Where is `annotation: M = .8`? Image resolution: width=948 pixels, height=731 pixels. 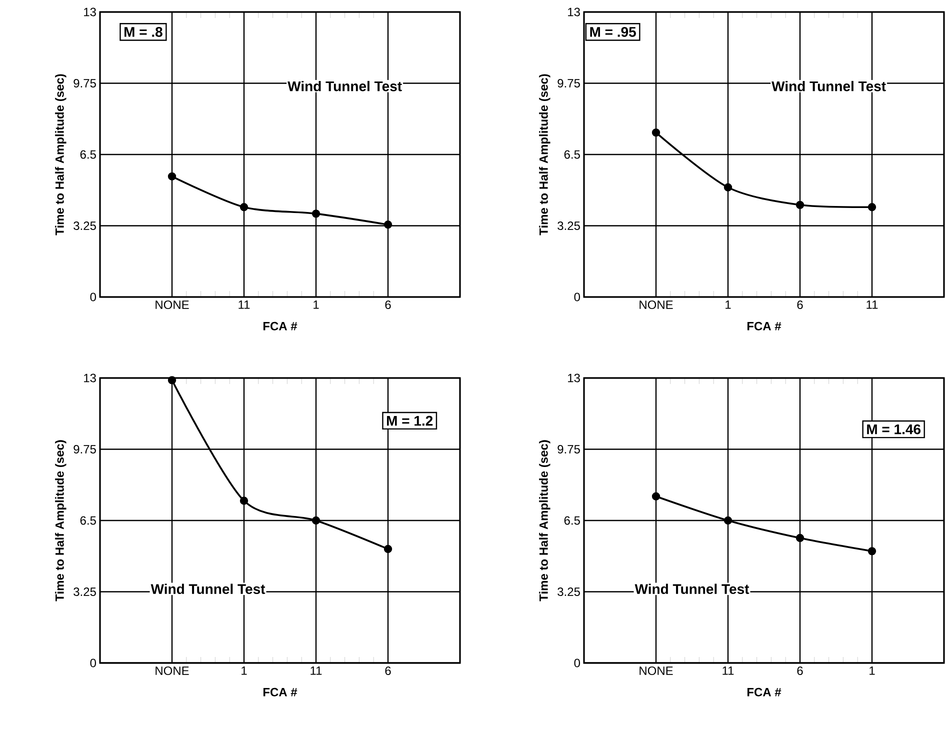 annotation: M = .8 is located at coordinates (143, 31).